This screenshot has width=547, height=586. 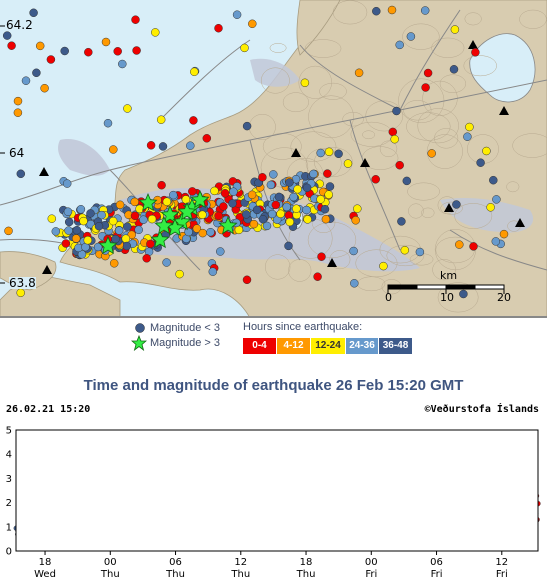 What do you see at coordinates (447, 297) in the screenshot?
I see `scale-tick-10: 10` at bounding box center [447, 297].